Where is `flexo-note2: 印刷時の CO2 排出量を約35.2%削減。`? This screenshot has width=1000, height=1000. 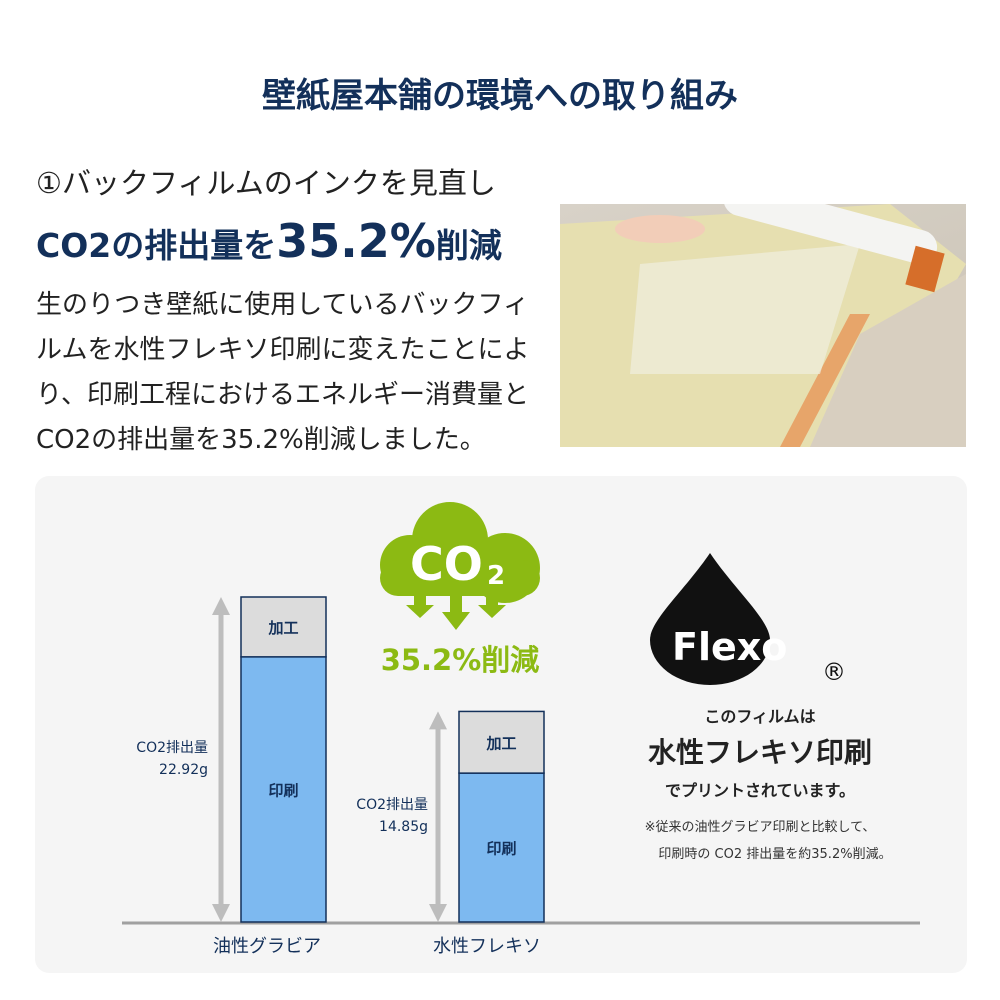 flexo-note2: 印刷時の CO2 排出量を約35.2%削減。 is located at coordinates (775, 854).